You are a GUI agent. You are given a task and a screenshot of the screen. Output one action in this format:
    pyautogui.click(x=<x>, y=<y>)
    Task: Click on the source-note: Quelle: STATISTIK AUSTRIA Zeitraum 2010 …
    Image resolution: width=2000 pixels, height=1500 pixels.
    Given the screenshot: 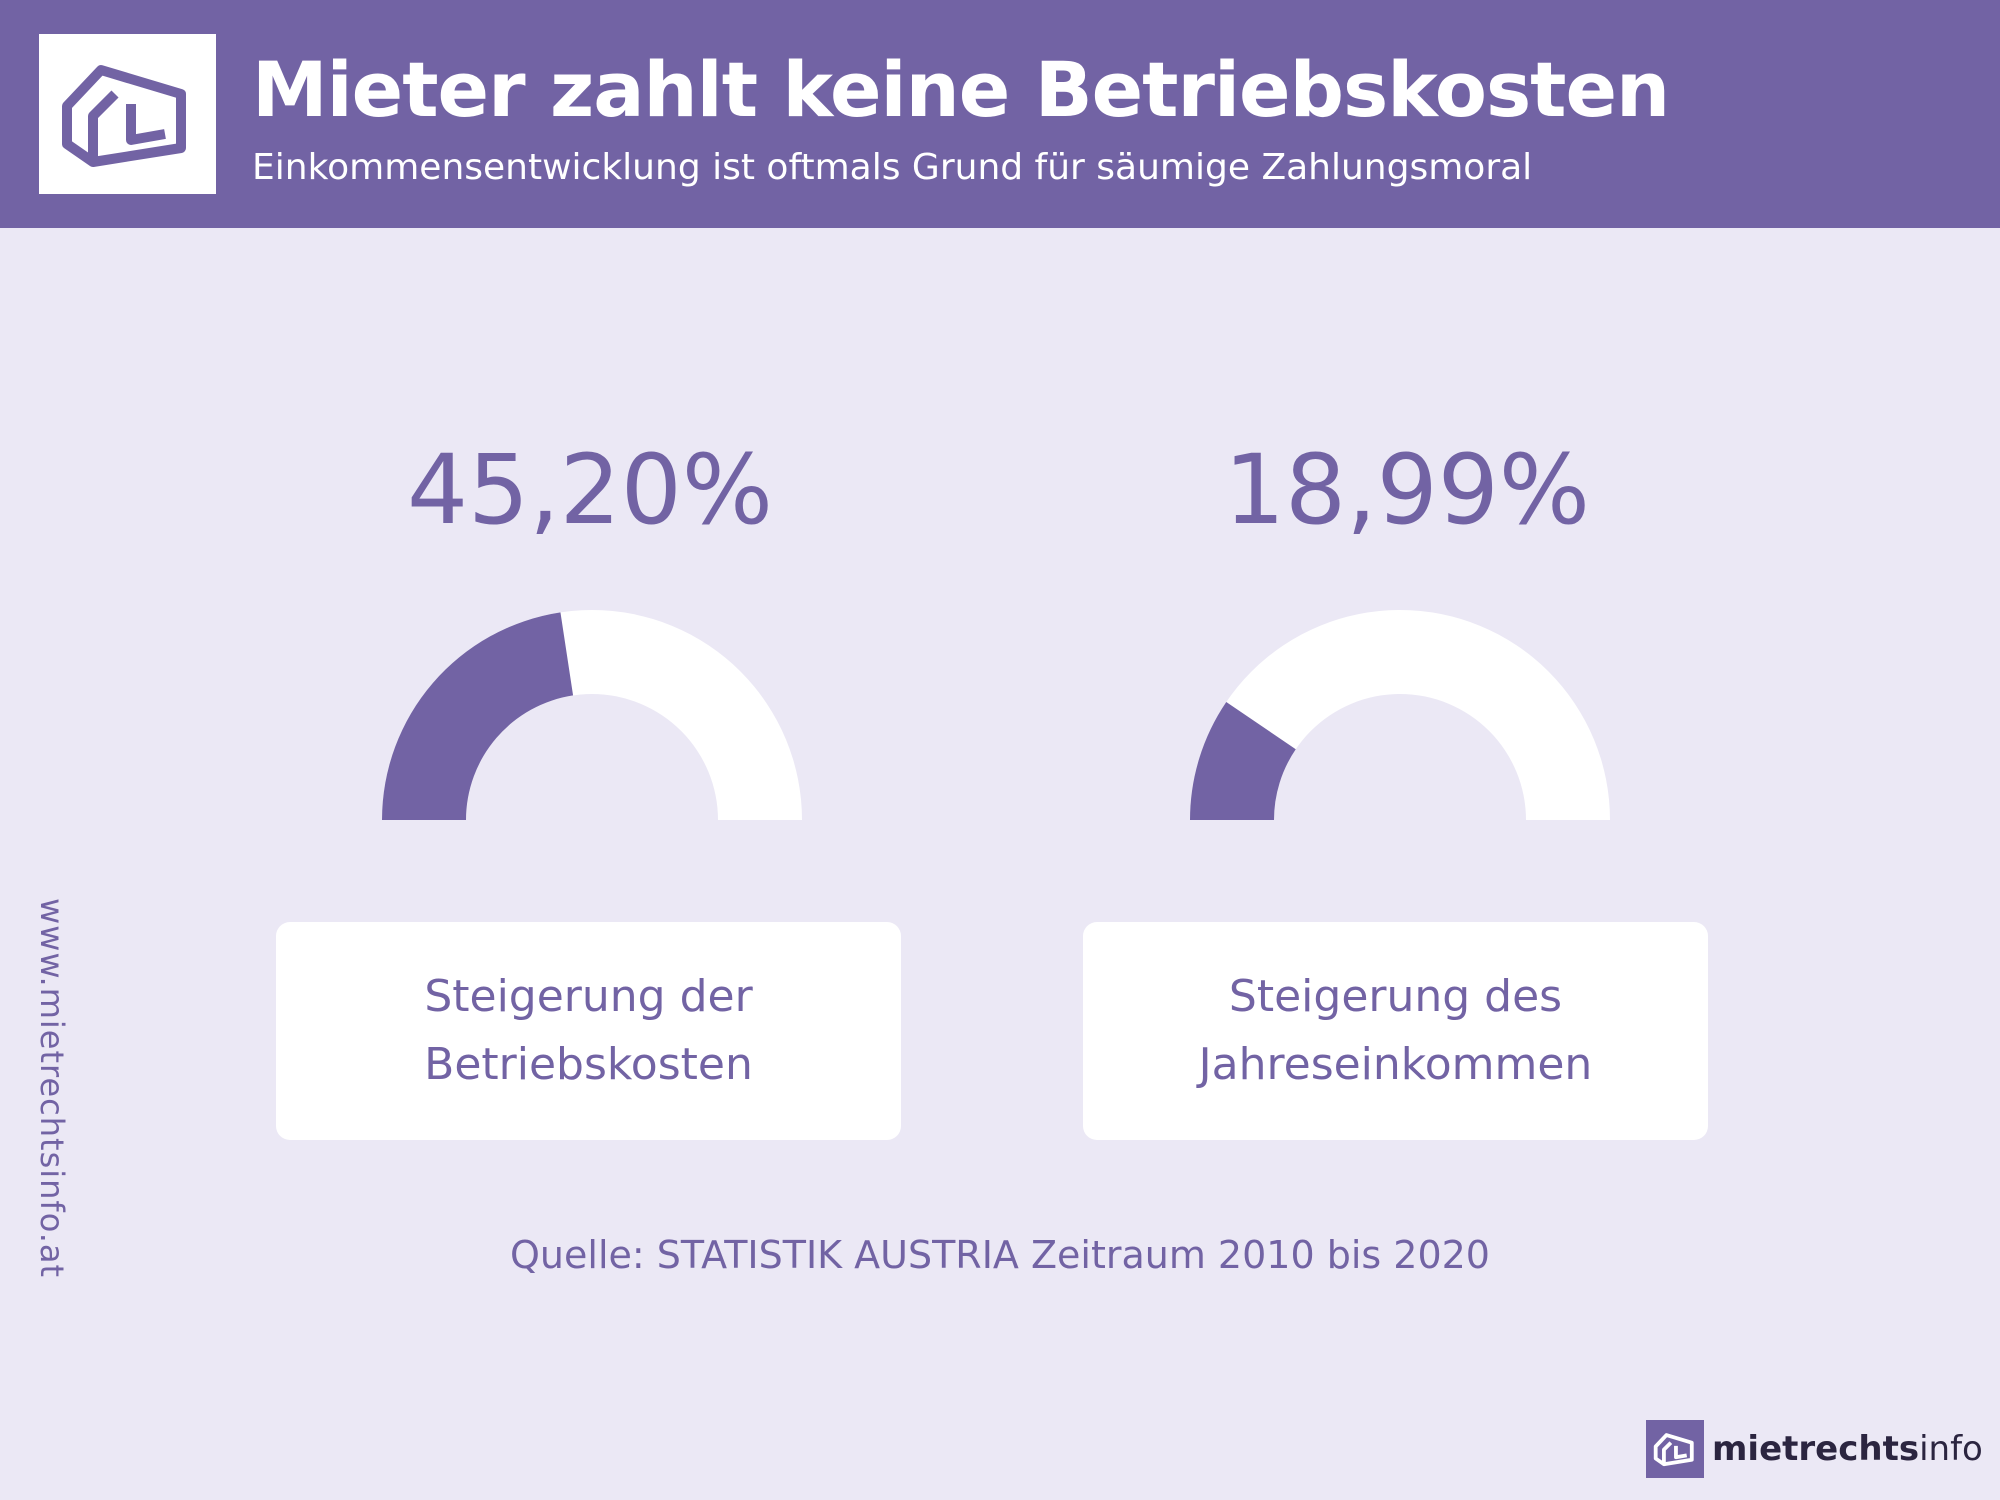 What is the action you would take?
    pyautogui.click(x=1000, y=1255)
    